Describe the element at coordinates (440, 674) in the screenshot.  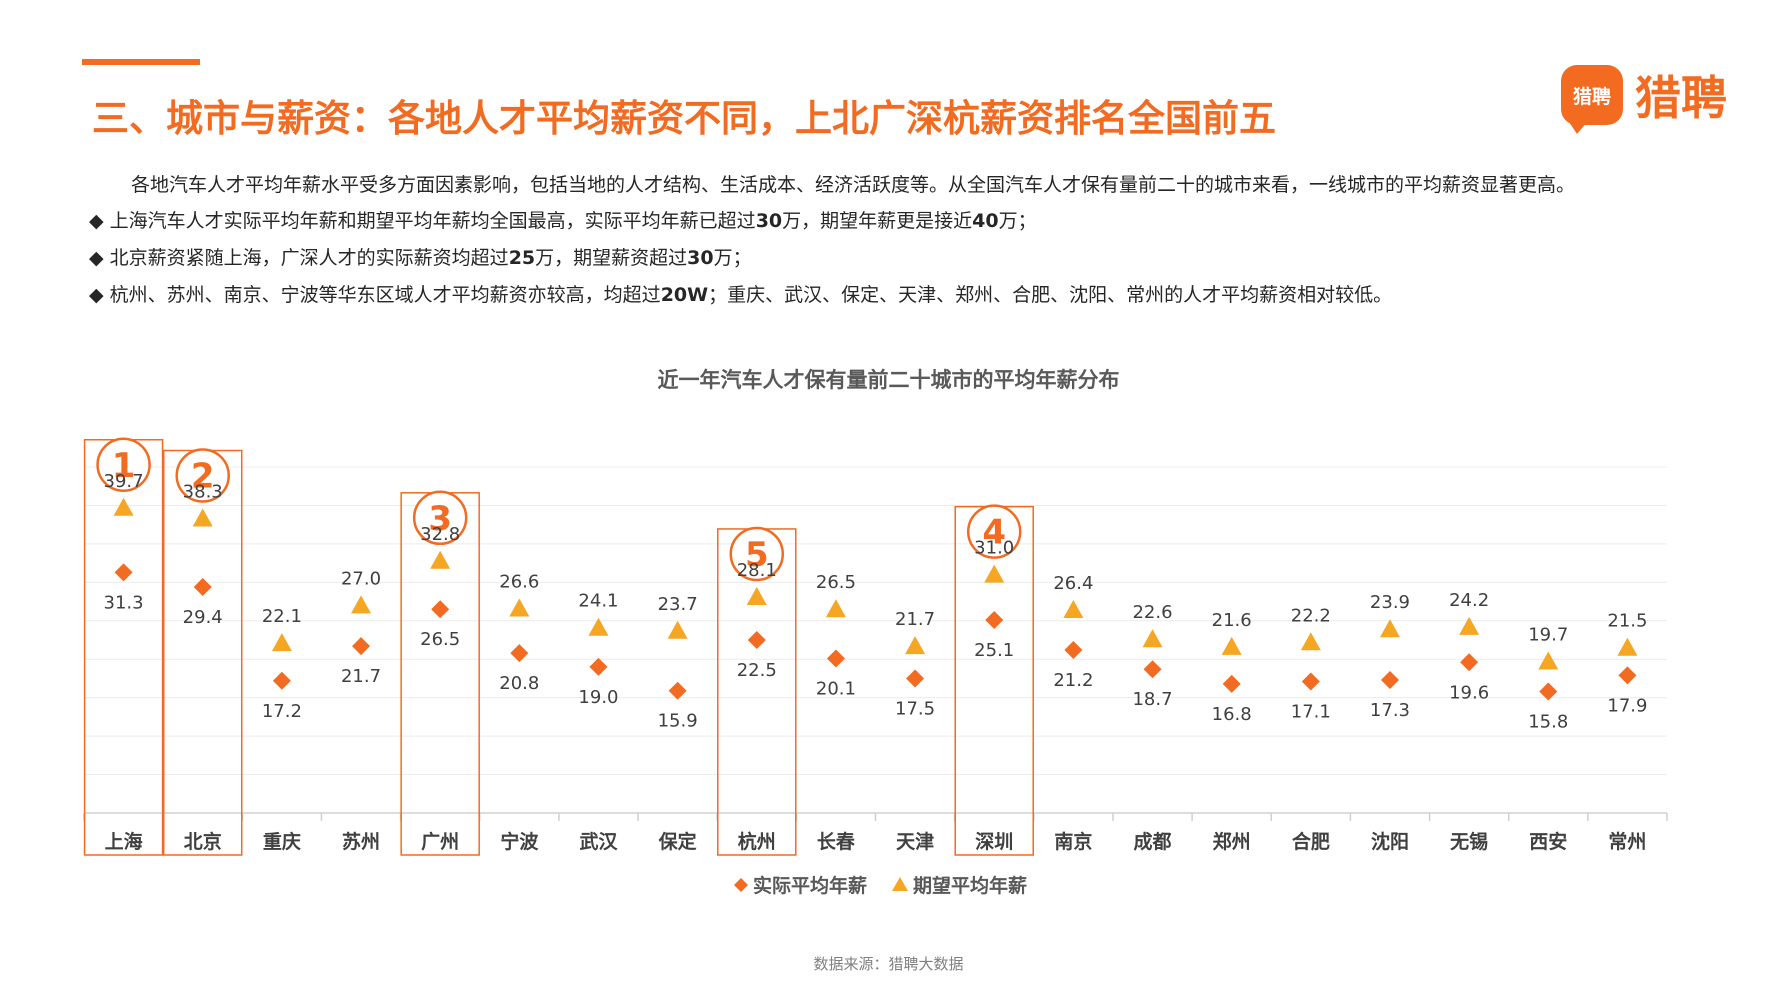
I see `highlight-box-广州` at that location.